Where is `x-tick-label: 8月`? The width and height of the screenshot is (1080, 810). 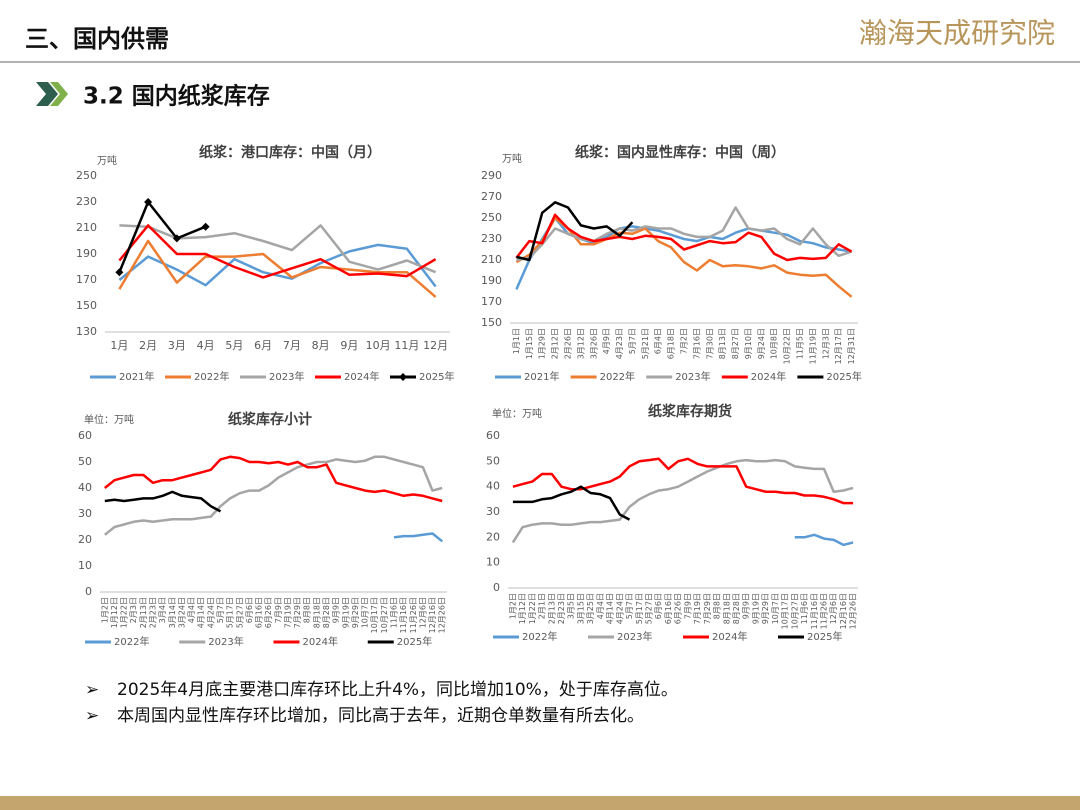
x-tick-label: 8月 is located at coordinates (321, 345).